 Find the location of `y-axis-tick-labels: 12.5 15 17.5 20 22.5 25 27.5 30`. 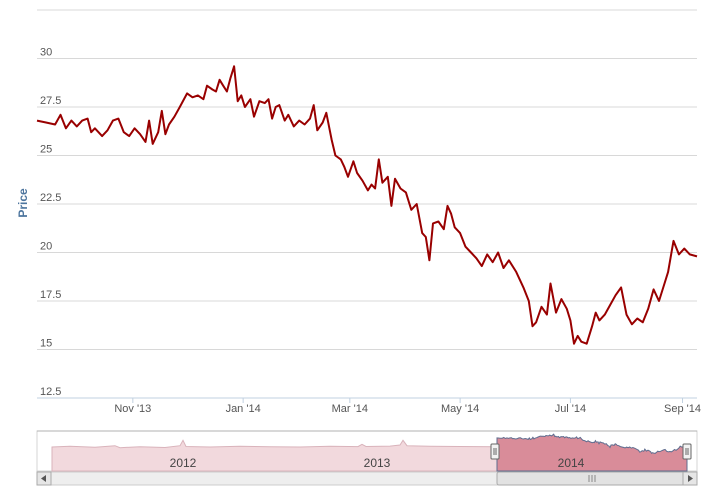

y-axis-tick-labels: 12.5 15 17.5 20 22.5 25 27.5 30 is located at coordinates (50, 223).